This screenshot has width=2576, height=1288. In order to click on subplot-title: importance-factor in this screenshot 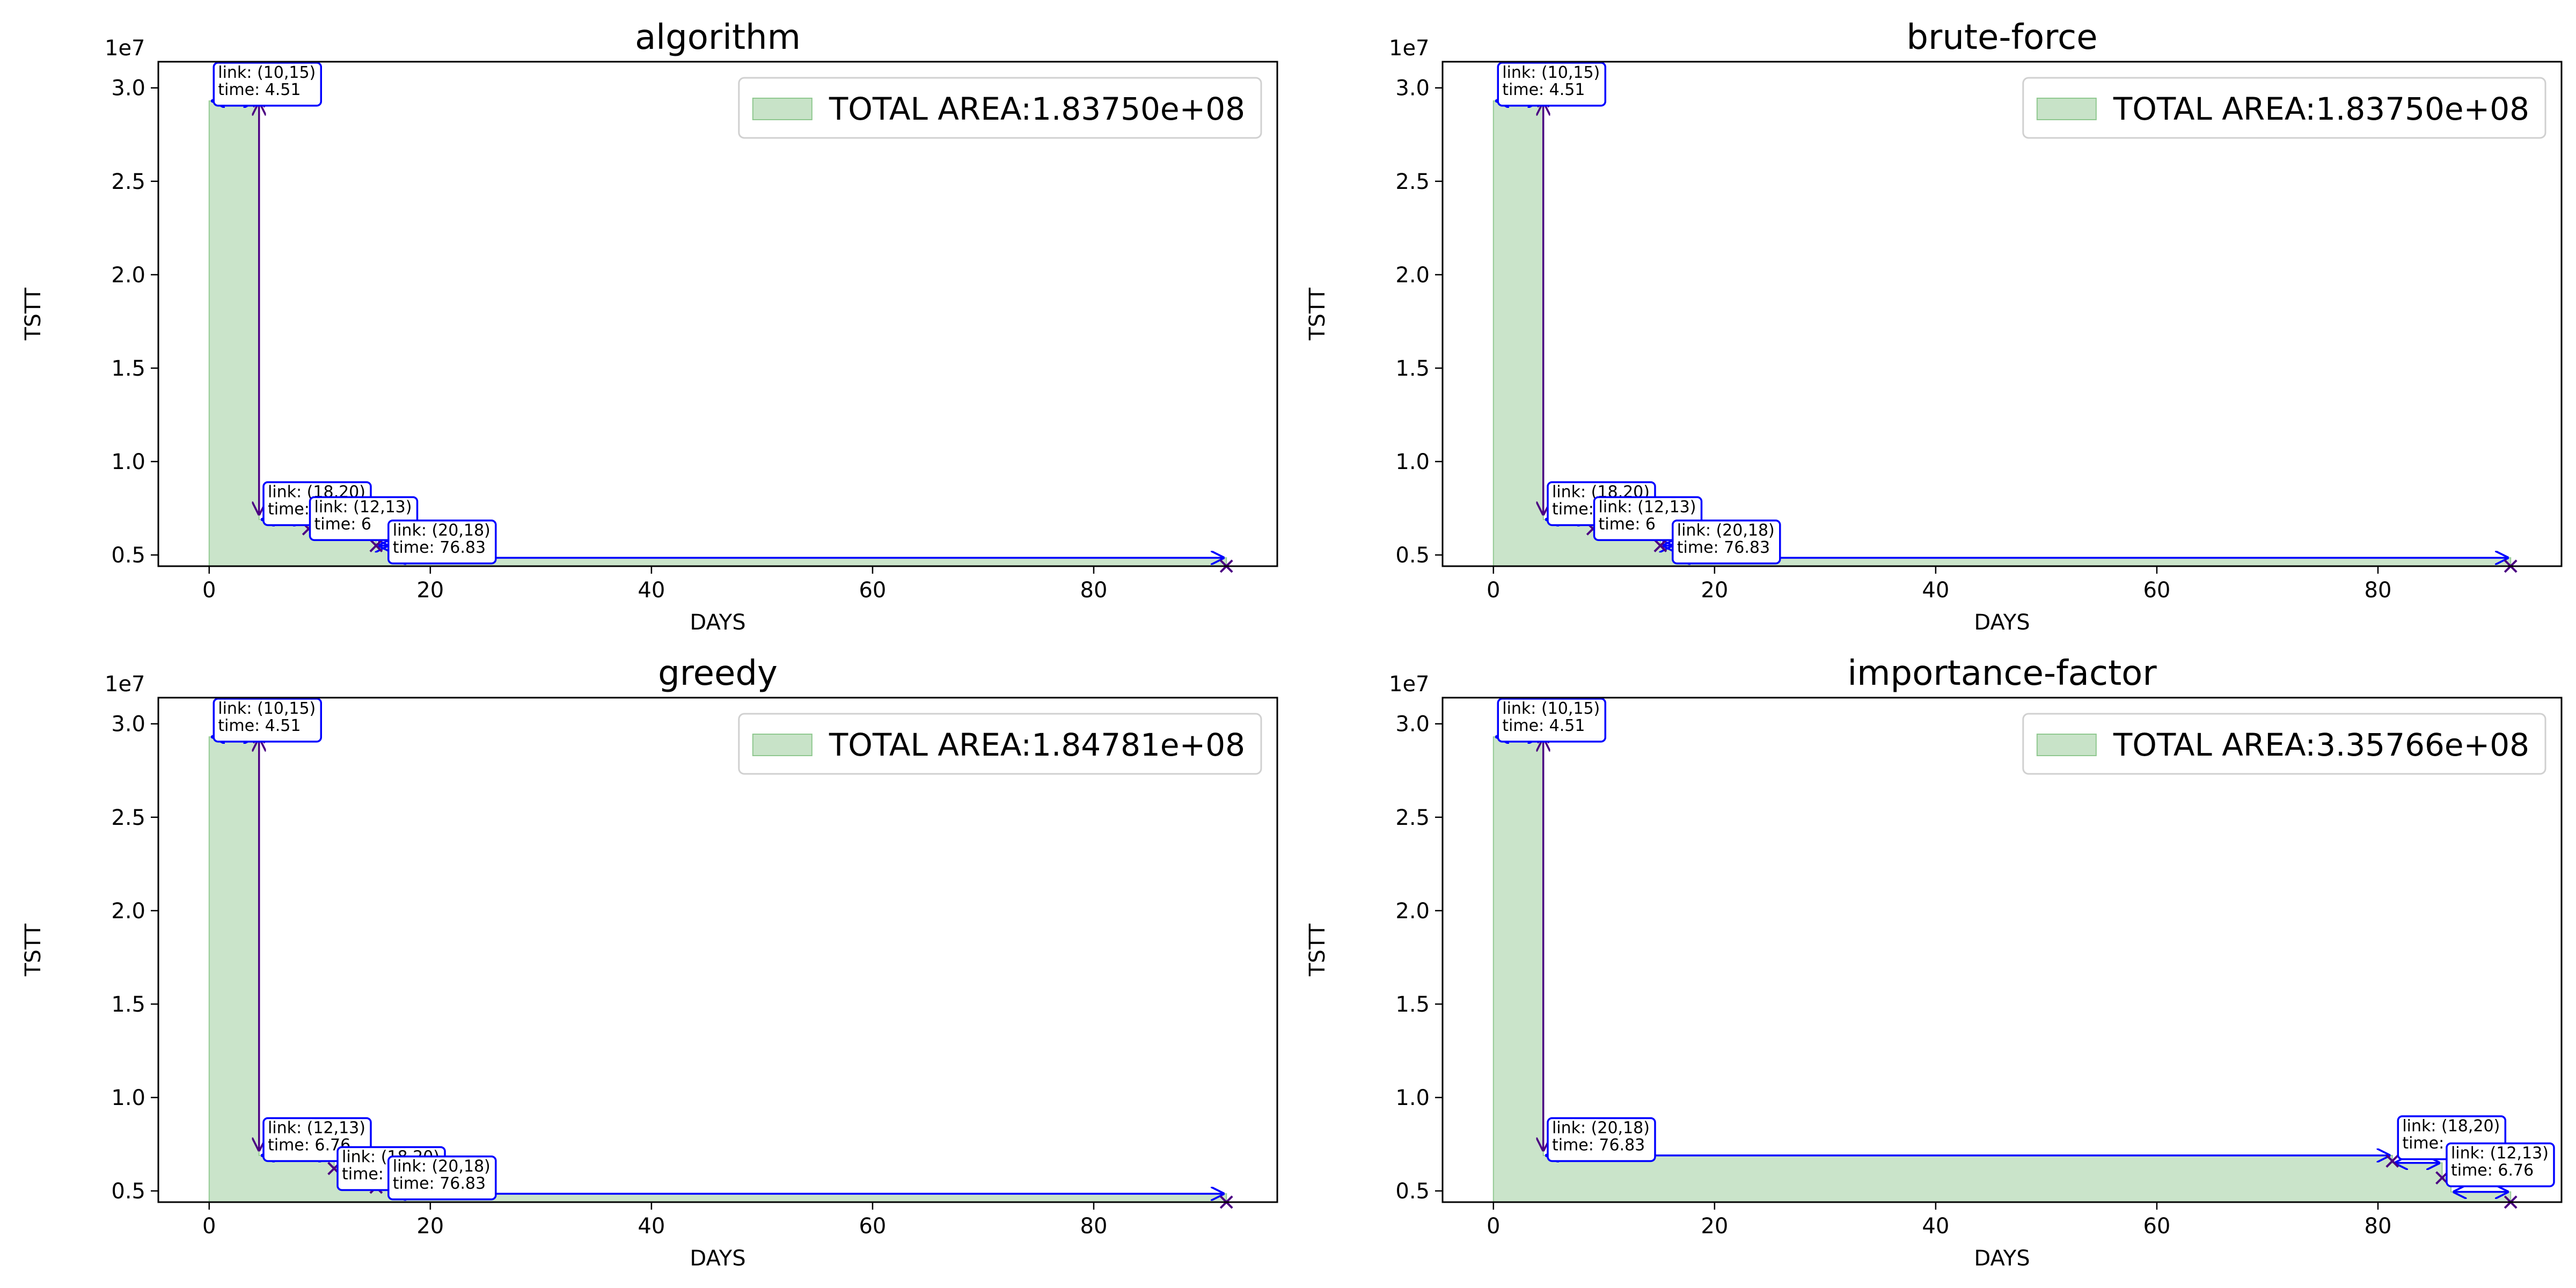, I will do `click(2002, 673)`.